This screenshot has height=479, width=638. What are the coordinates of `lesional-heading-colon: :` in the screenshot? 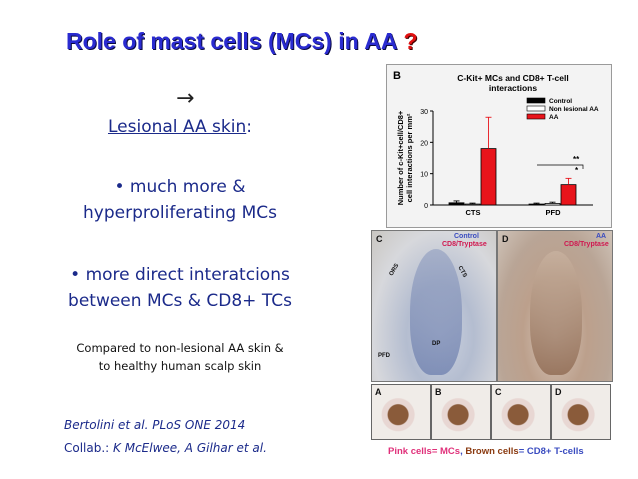 It's located at (249, 127).